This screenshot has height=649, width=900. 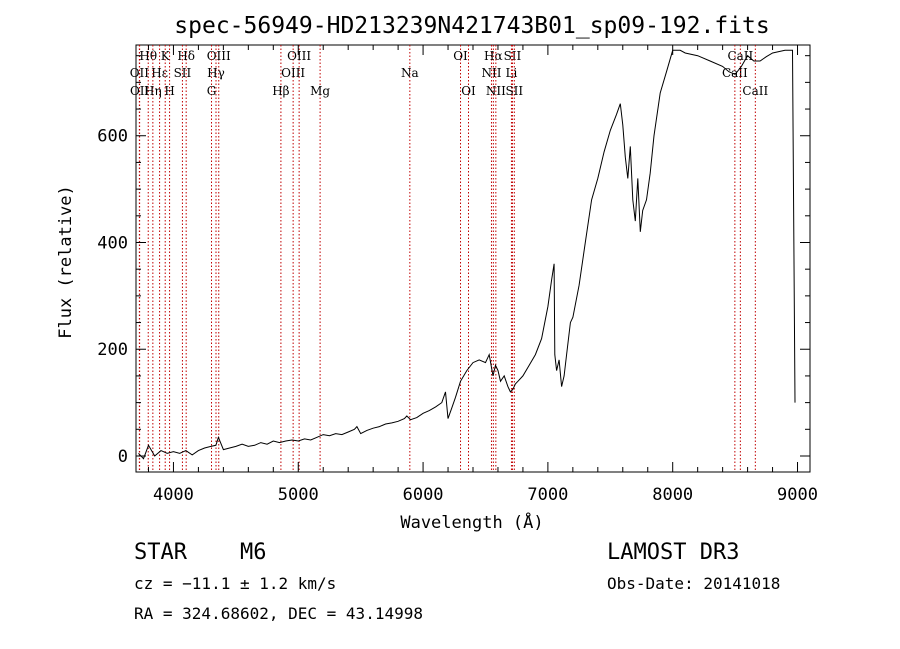 What do you see at coordinates (280, 91) in the screenshot?
I see `spectral-line-label: Hβ` at bounding box center [280, 91].